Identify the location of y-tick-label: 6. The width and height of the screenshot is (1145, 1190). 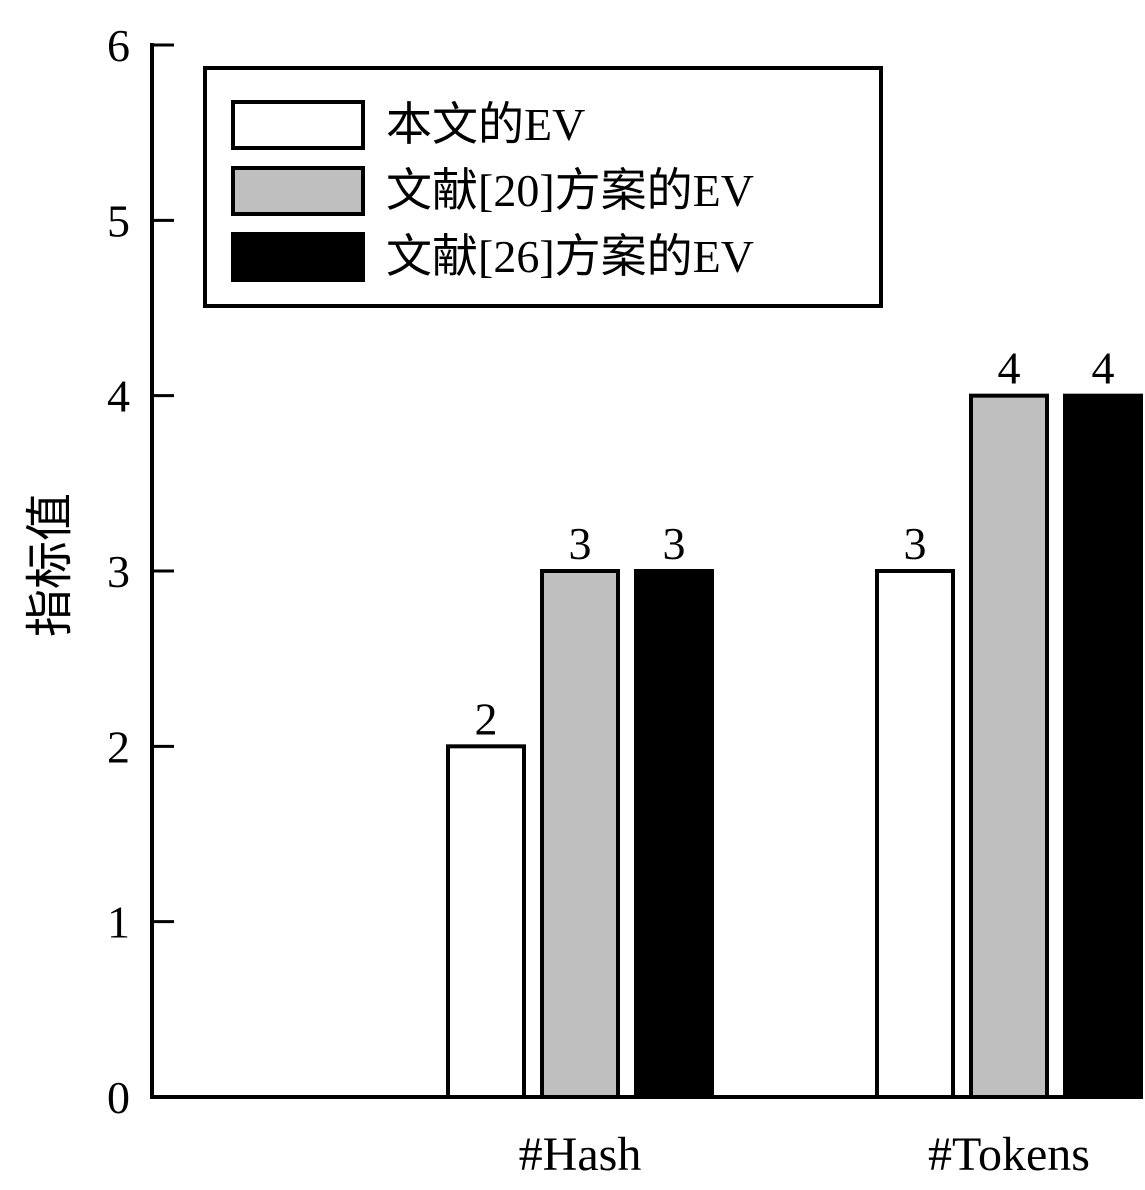
(118, 45).